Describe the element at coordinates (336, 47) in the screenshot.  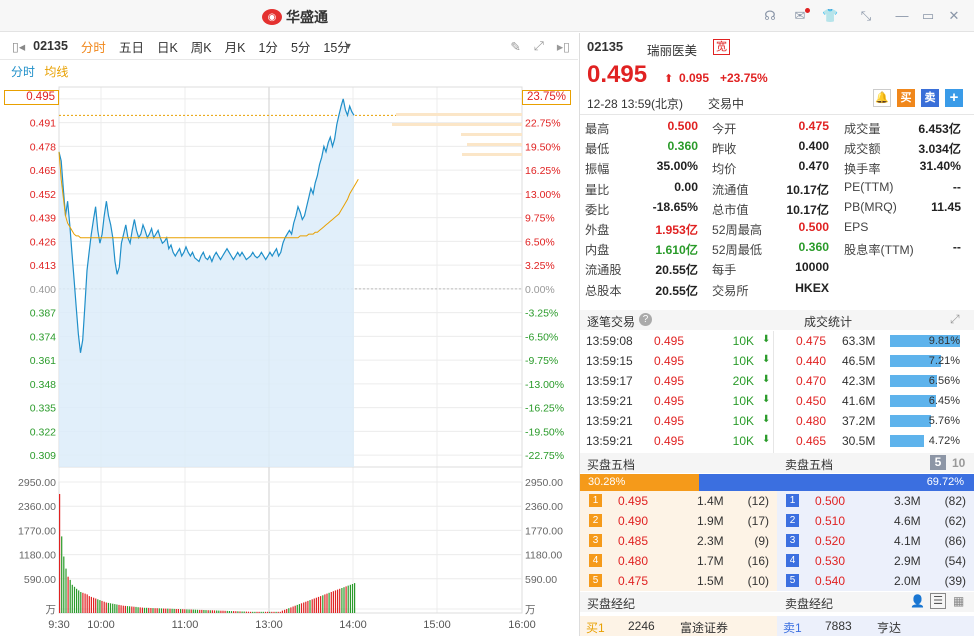
I see `period-tab: 15分` at that location.